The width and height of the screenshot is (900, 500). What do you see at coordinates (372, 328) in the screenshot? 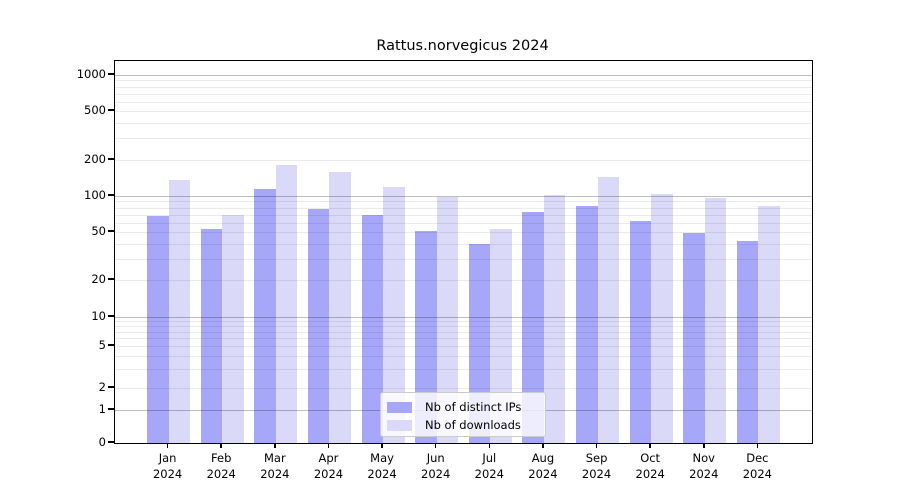
I see `bar-distinct-ips-may` at bounding box center [372, 328].